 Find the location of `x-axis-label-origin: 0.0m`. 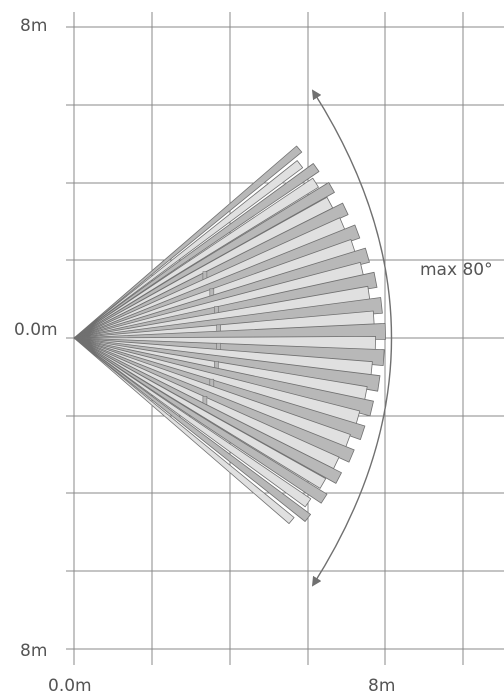

x-axis-label-origin: 0.0m is located at coordinates (70, 686).